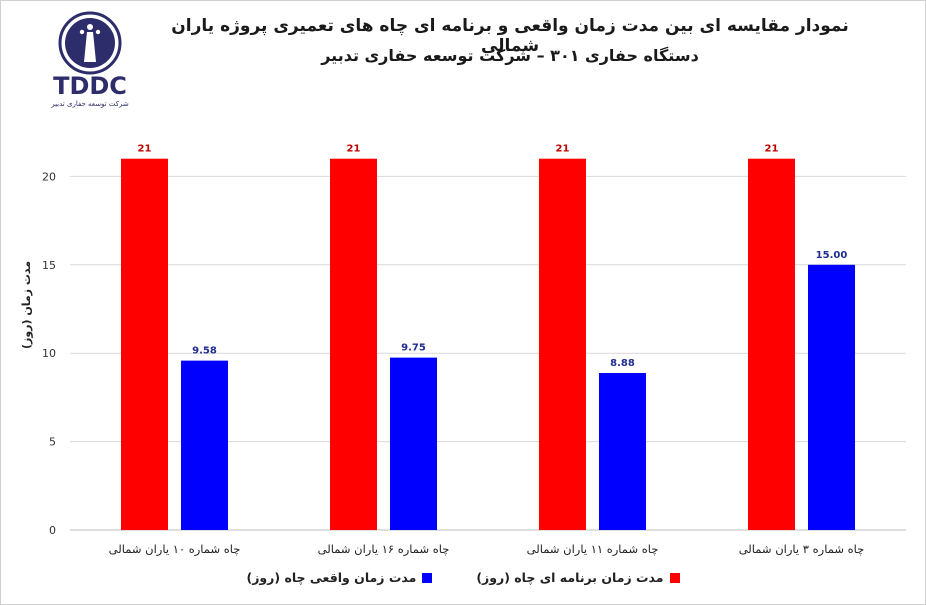  Describe the element at coordinates (802, 549) in the screenshot. I see `x-tick-label: چاه شماره ۳ یاران شمالی` at that location.